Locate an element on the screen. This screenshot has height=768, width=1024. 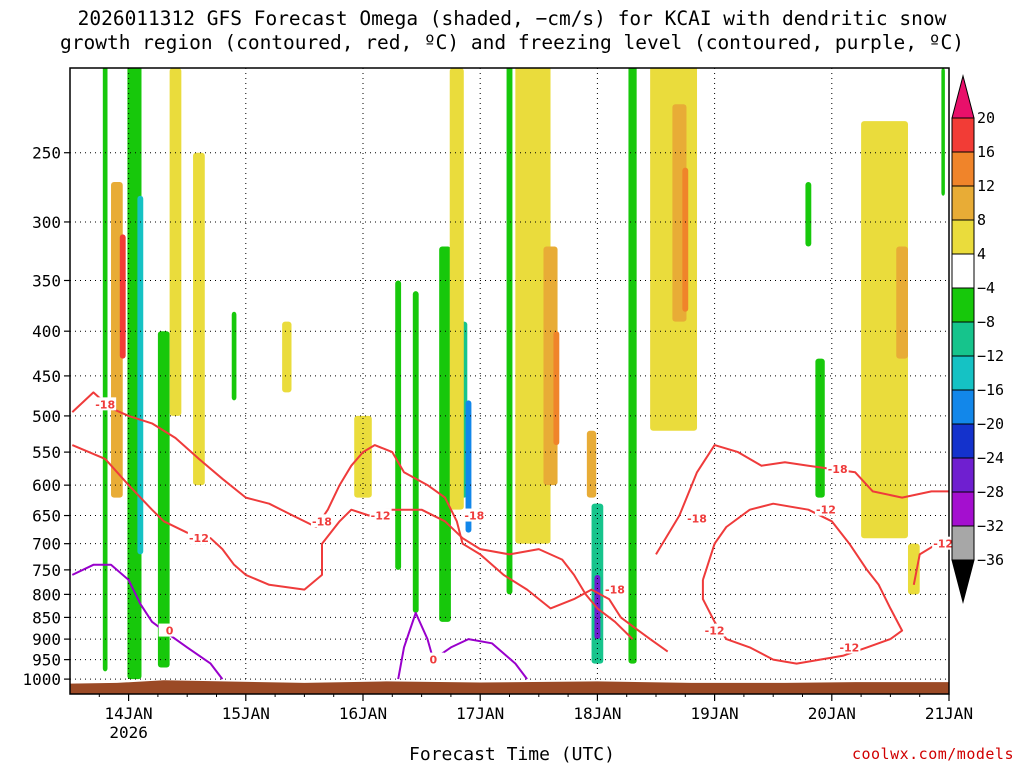
x-tick-label-15: 15JAN is located at coordinates (246, 713).